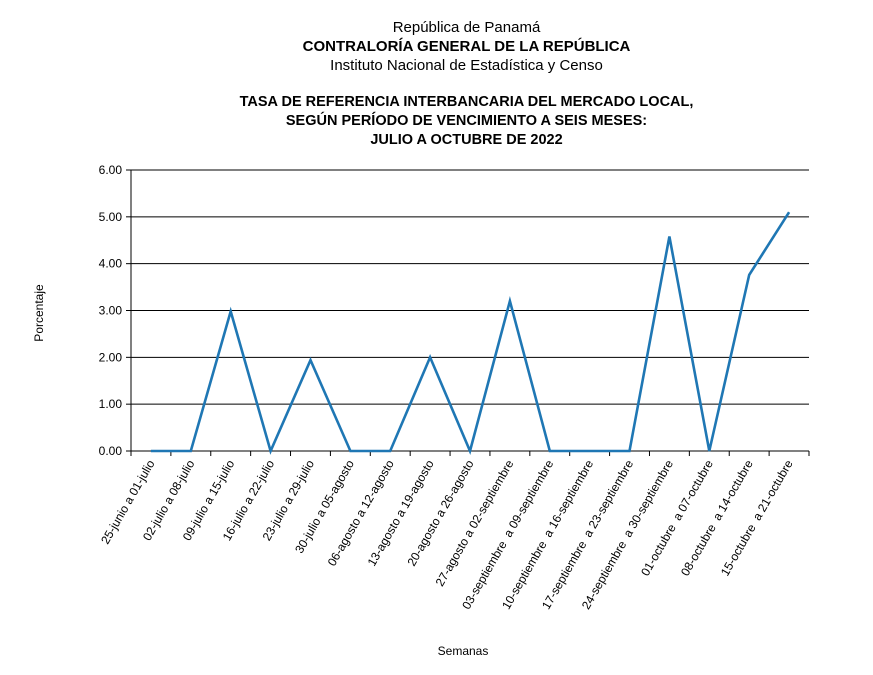 The height and width of the screenshot is (675, 873). I want to click on y-tick-label: 3.00, so click(111, 311).